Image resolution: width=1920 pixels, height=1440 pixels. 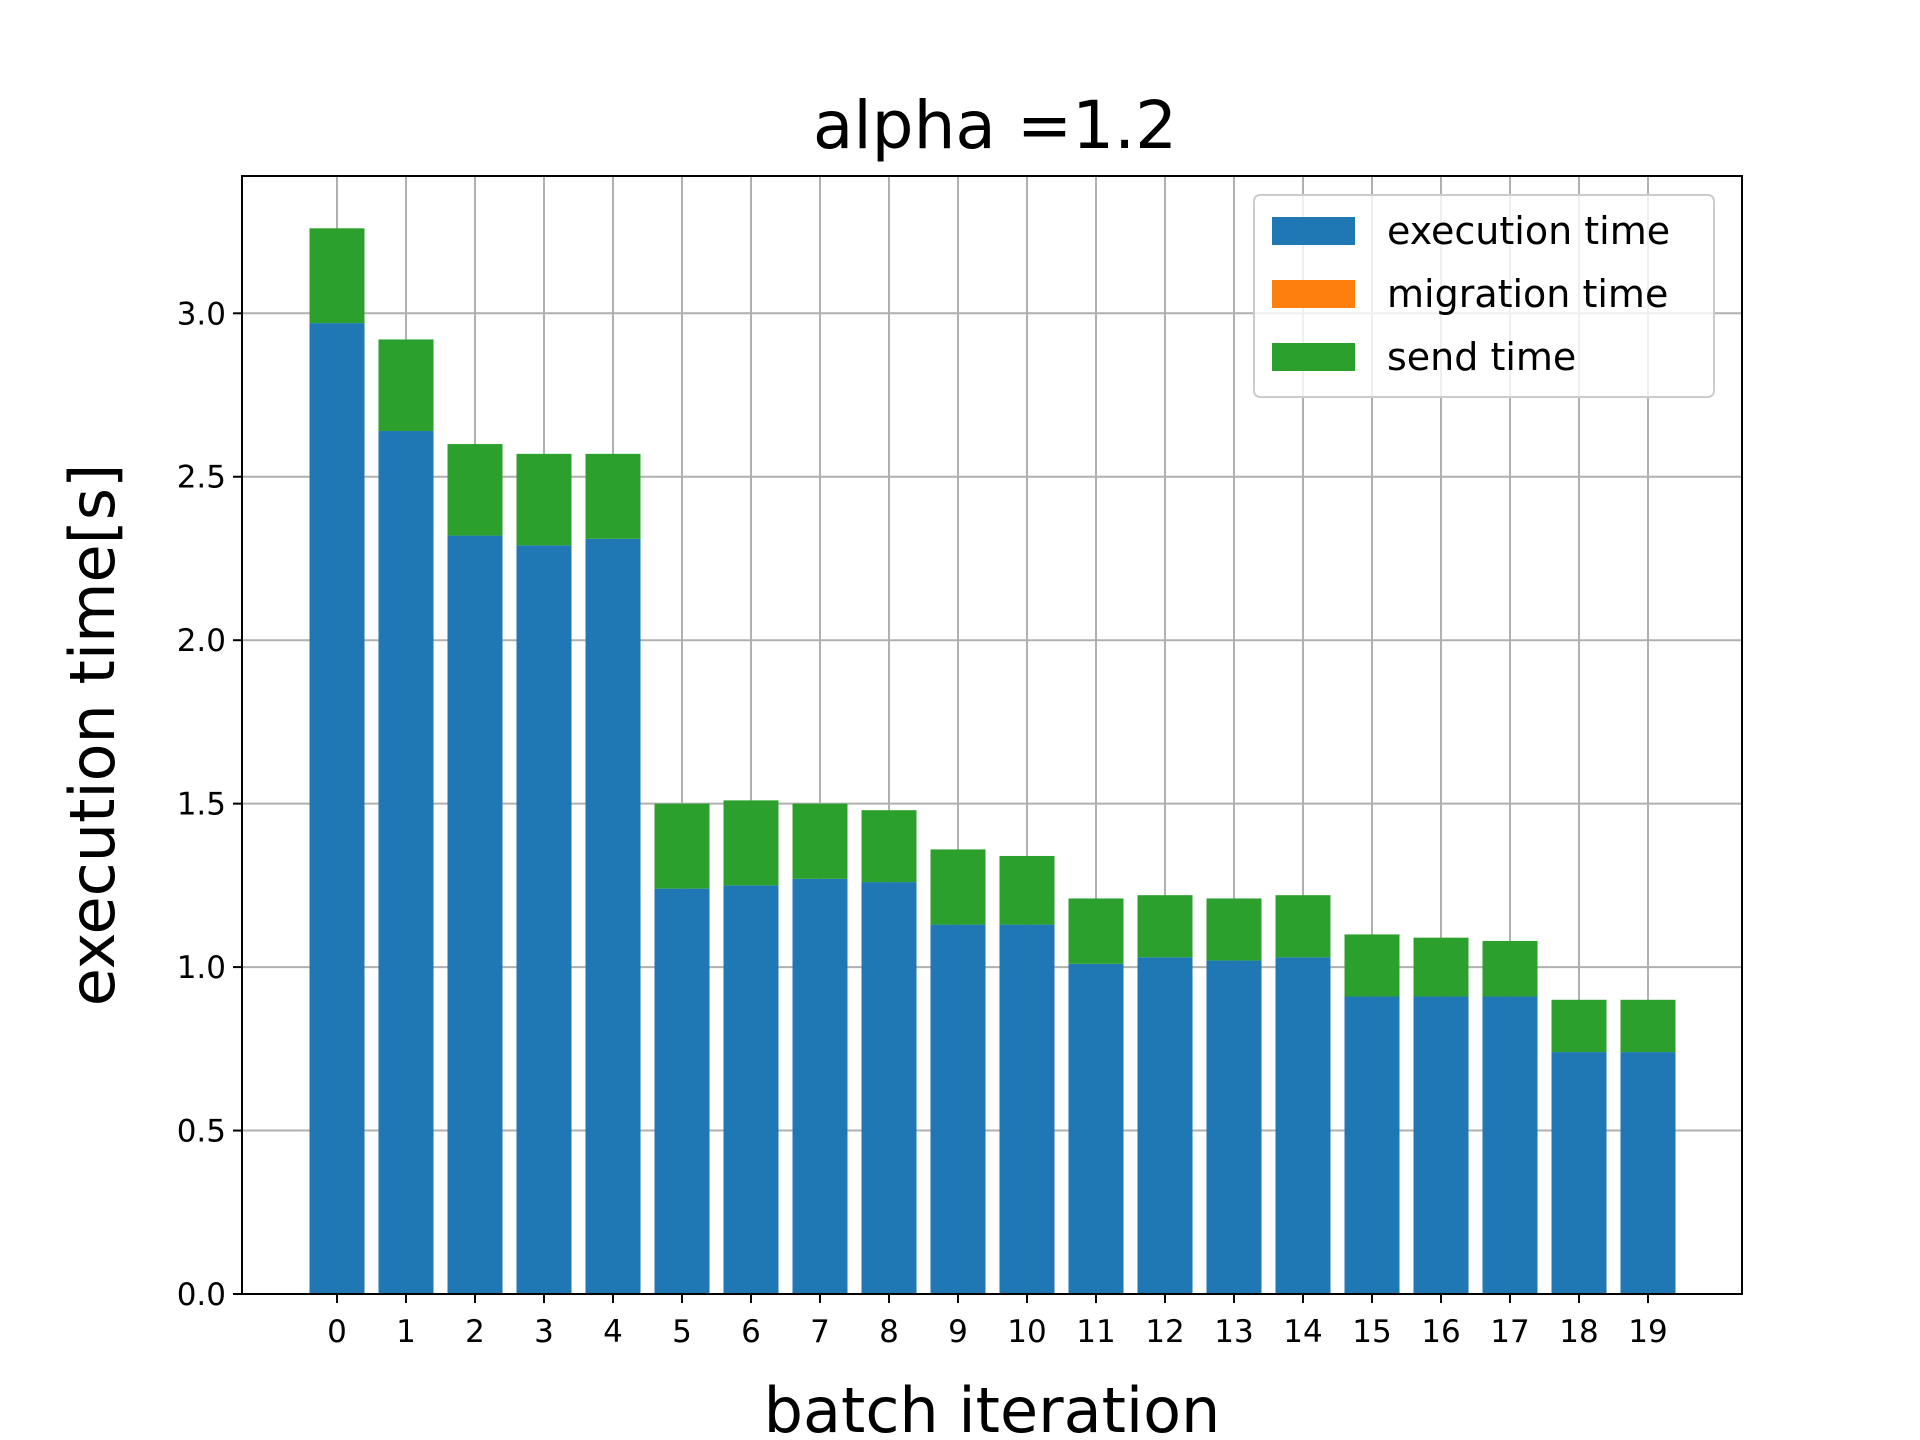 What do you see at coordinates (201, 1132) in the screenshot?
I see `y-tick-label: 0.5` at bounding box center [201, 1132].